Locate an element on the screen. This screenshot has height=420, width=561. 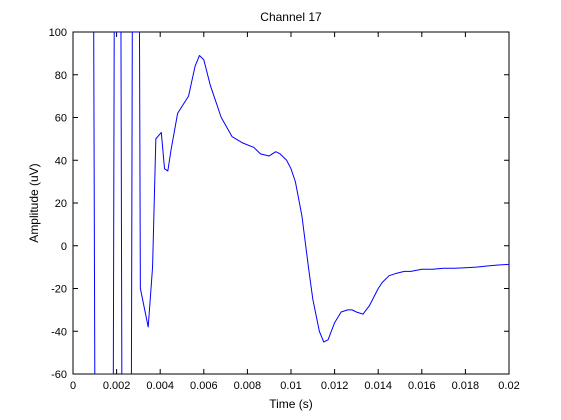
y-tick-label: 80 is located at coordinates (61, 76).